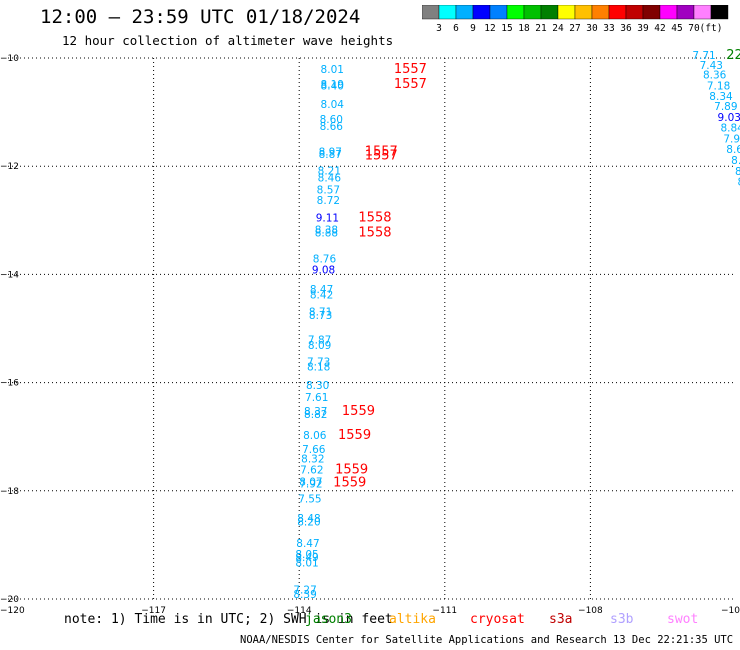 This screenshot has height=650, width=740. What do you see at coordinates (473, 28) in the screenshot?
I see `colorbar-label: 9` at bounding box center [473, 28].